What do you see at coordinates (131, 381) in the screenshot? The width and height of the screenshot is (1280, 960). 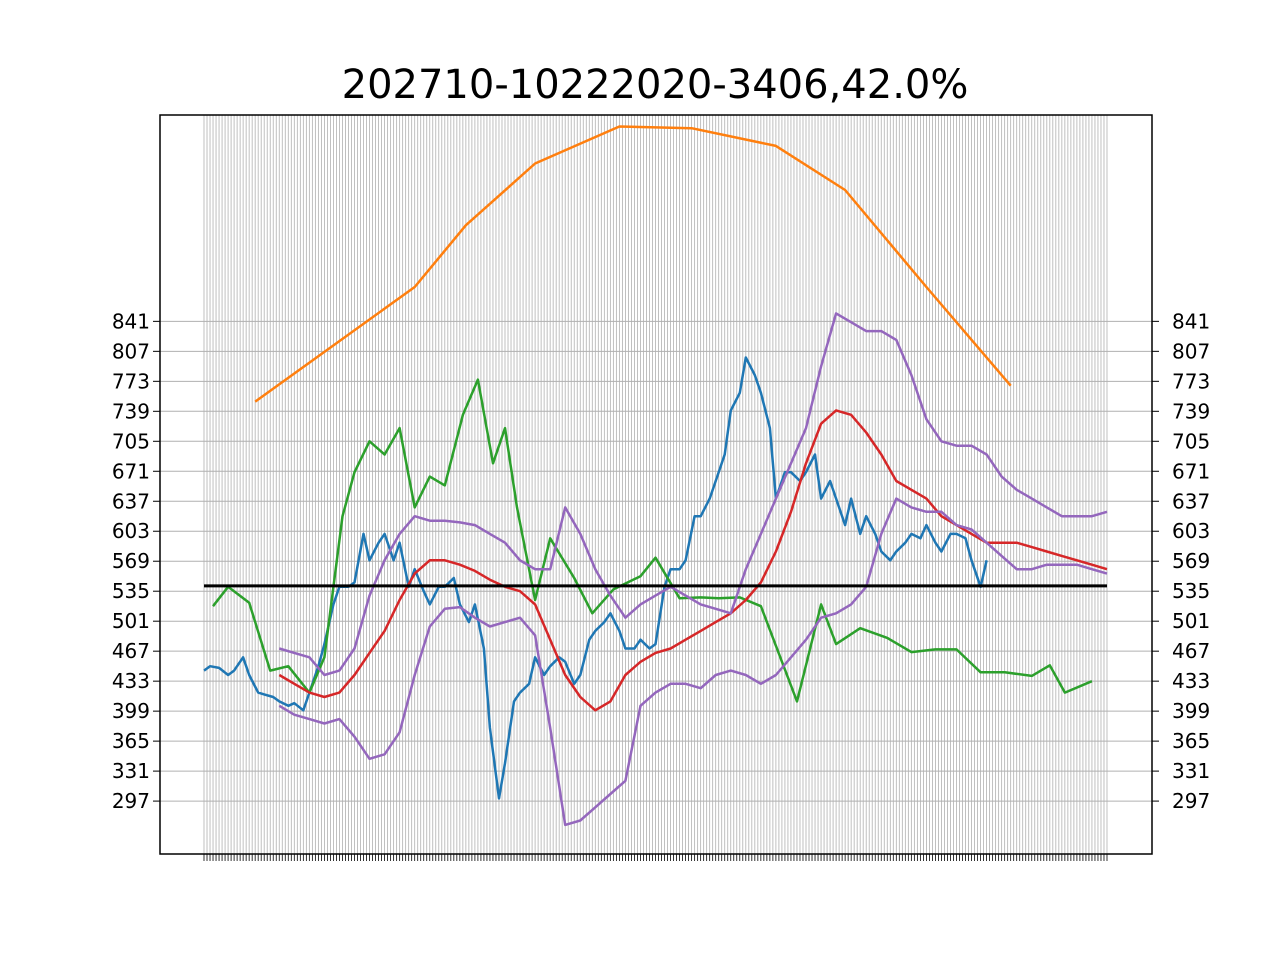 I see `y-tick-label-left: 773` at bounding box center [131, 381].